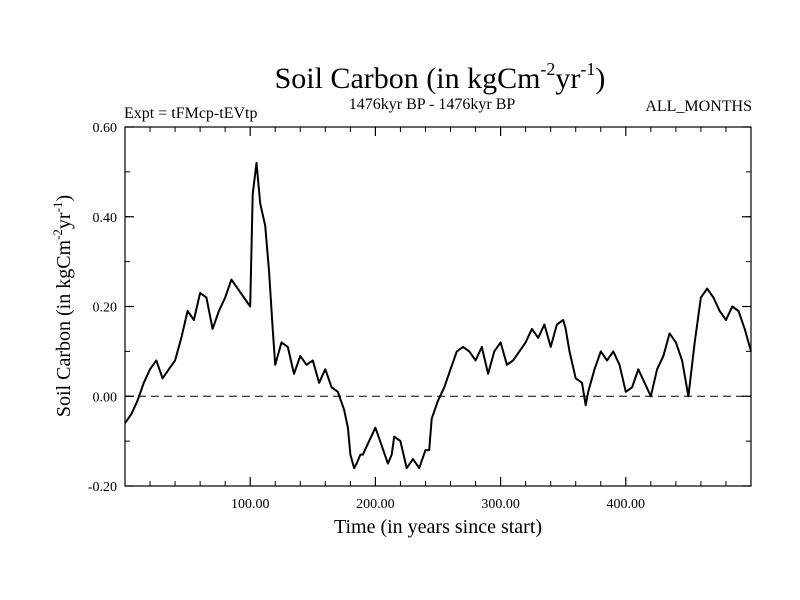  I want to click on chart-title: Soil Carbon (in kgCm-2yr-1), so click(440, 77).